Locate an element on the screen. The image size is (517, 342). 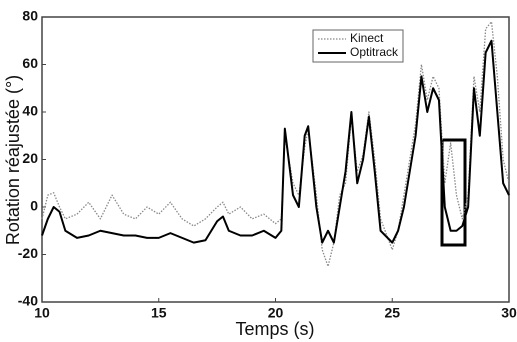
x-axis-label: Temps (s) is located at coordinates (274, 329).